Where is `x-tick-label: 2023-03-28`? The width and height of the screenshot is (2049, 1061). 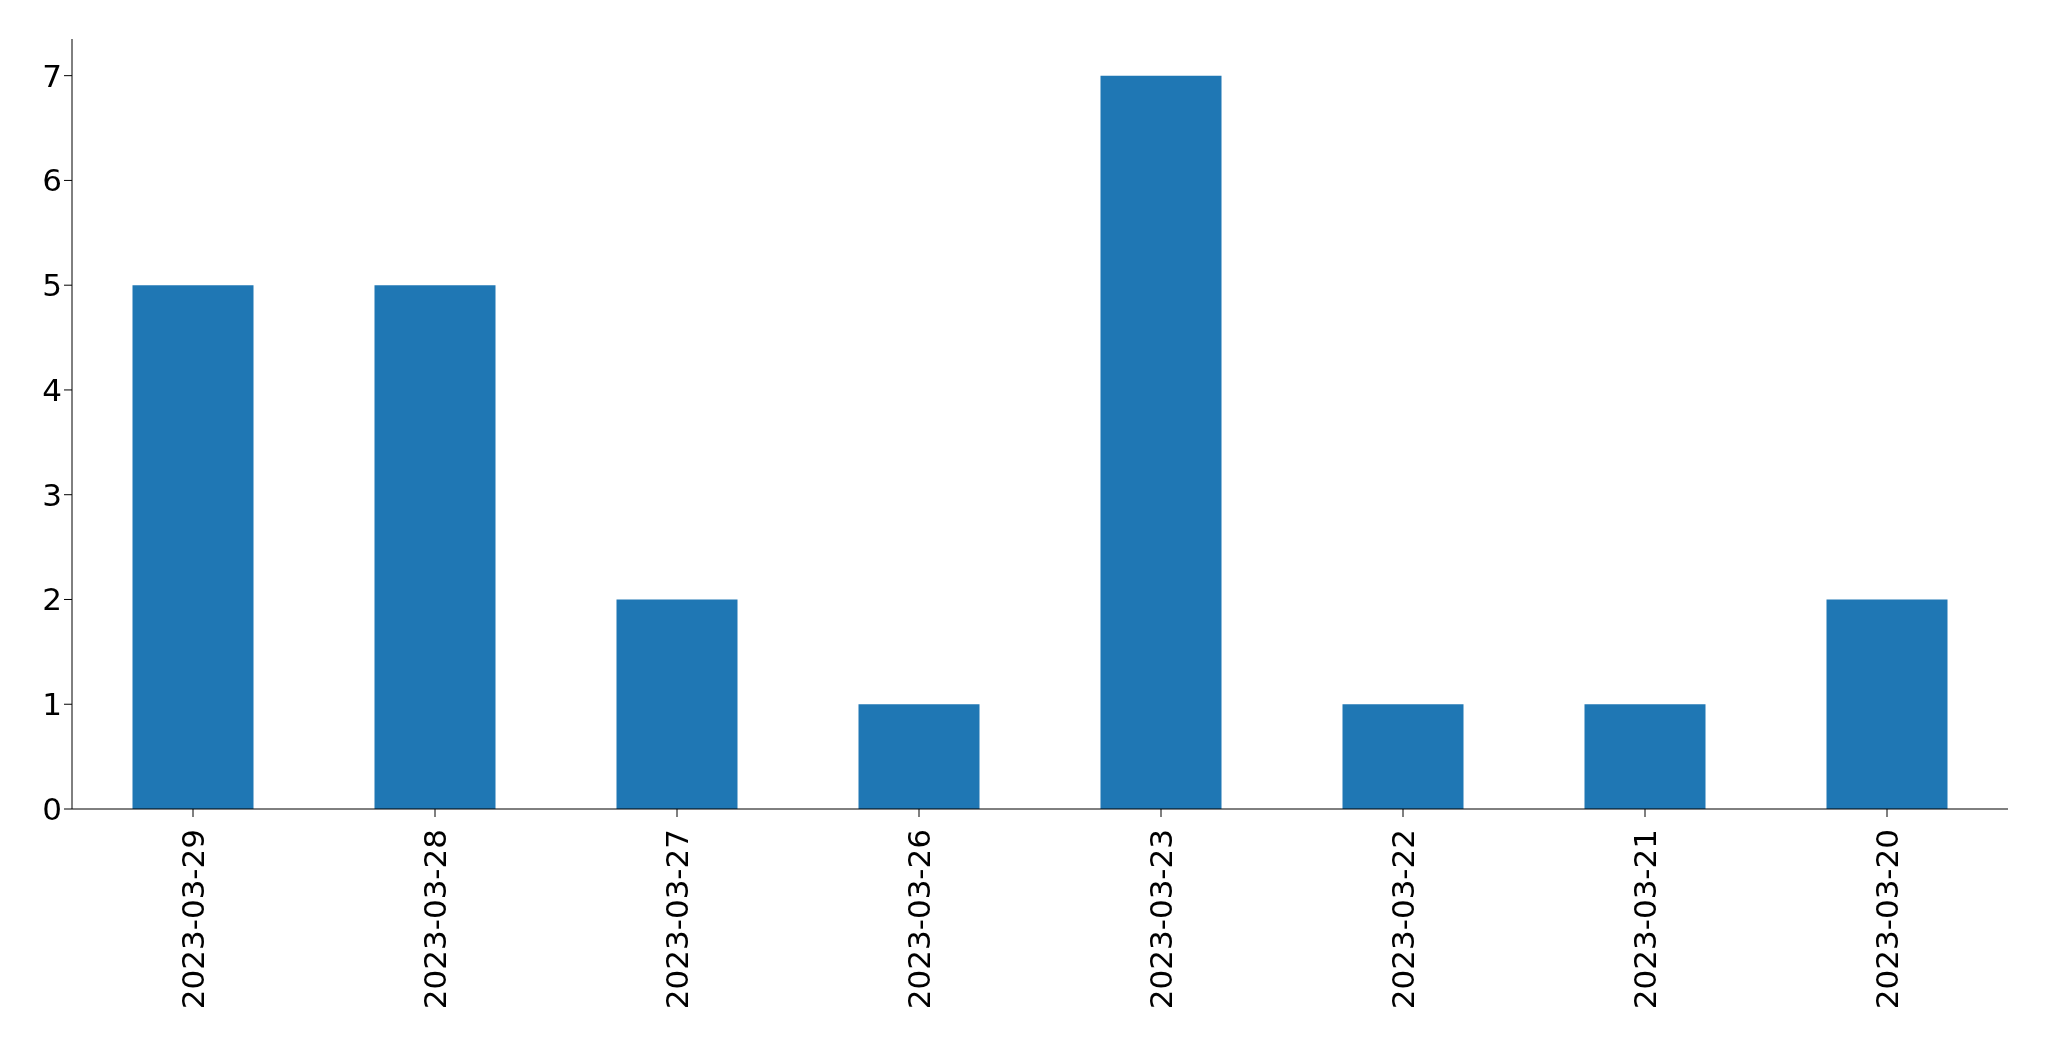 x-tick-label: 2023-03-28 is located at coordinates (435, 919).